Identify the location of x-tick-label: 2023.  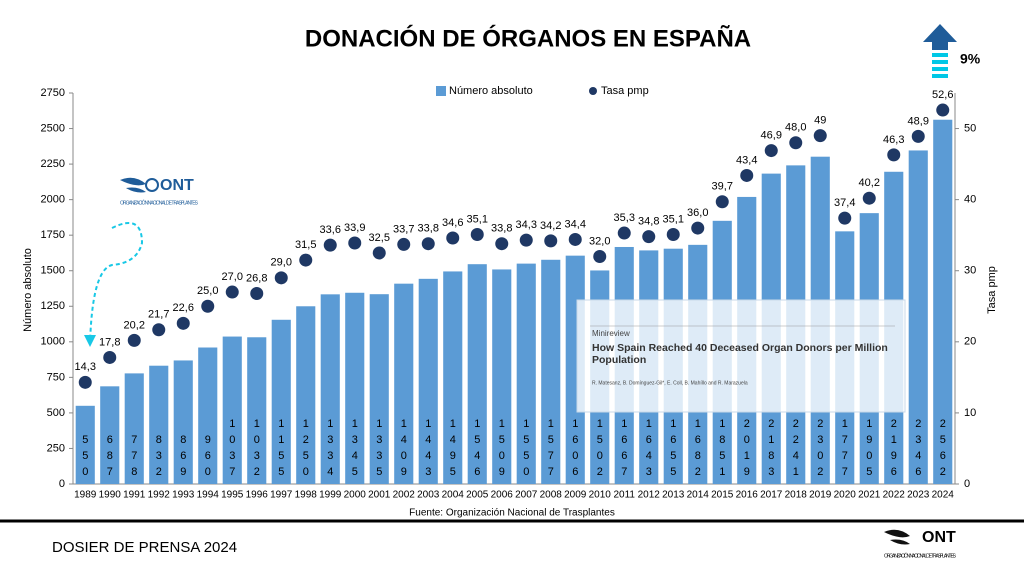
(918, 495).